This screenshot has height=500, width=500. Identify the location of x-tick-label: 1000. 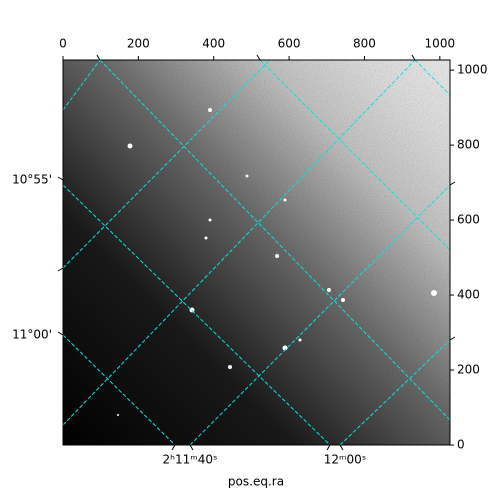
(440, 44).